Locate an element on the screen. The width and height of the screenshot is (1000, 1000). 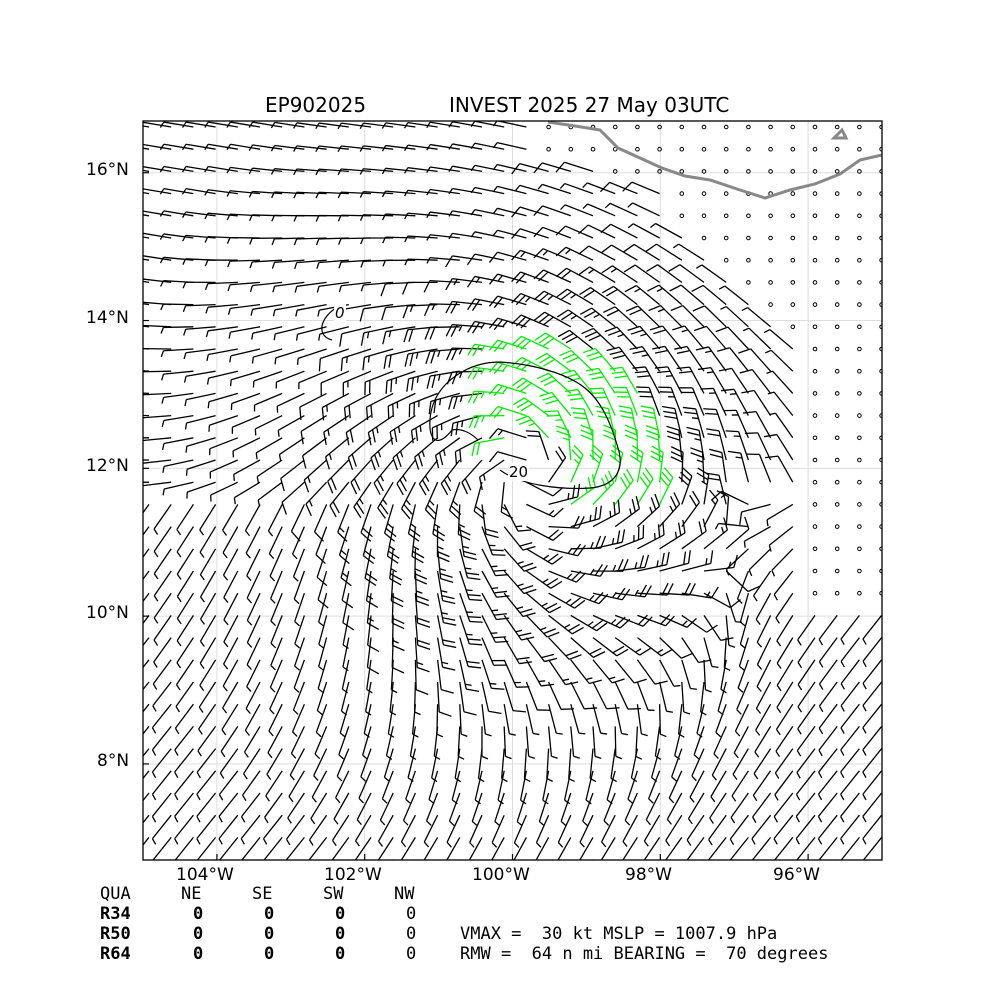
table-header-se: SE is located at coordinates (262, 894).